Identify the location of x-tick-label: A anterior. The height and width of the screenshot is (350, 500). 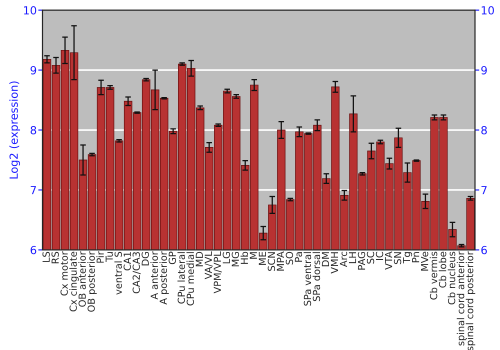
(154, 275).